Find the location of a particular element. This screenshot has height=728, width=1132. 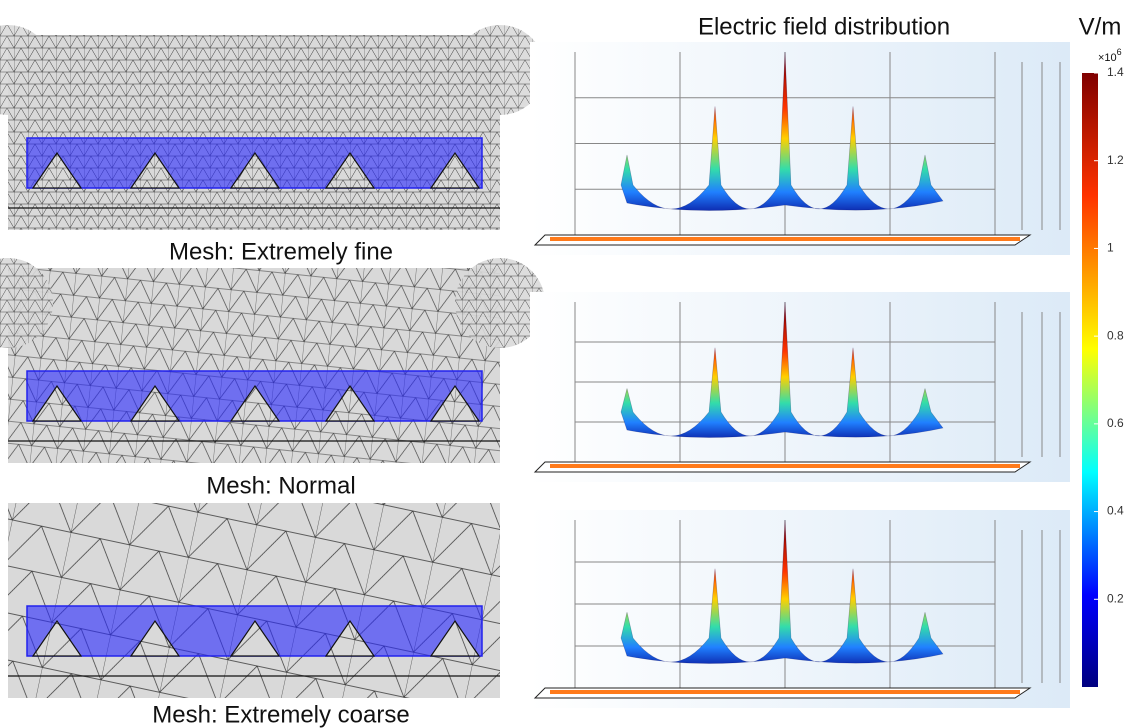

colorbar-tick-label: 1.2 is located at coordinates (1115, 160).